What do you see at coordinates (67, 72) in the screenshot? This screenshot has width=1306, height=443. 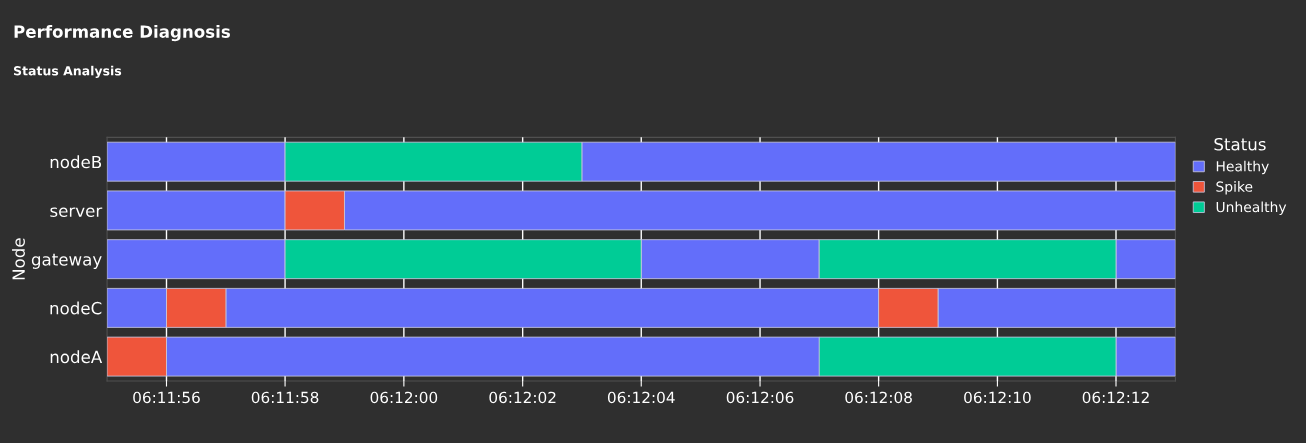 I see `chart-subtitle: Status Analysis` at bounding box center [67, 72].